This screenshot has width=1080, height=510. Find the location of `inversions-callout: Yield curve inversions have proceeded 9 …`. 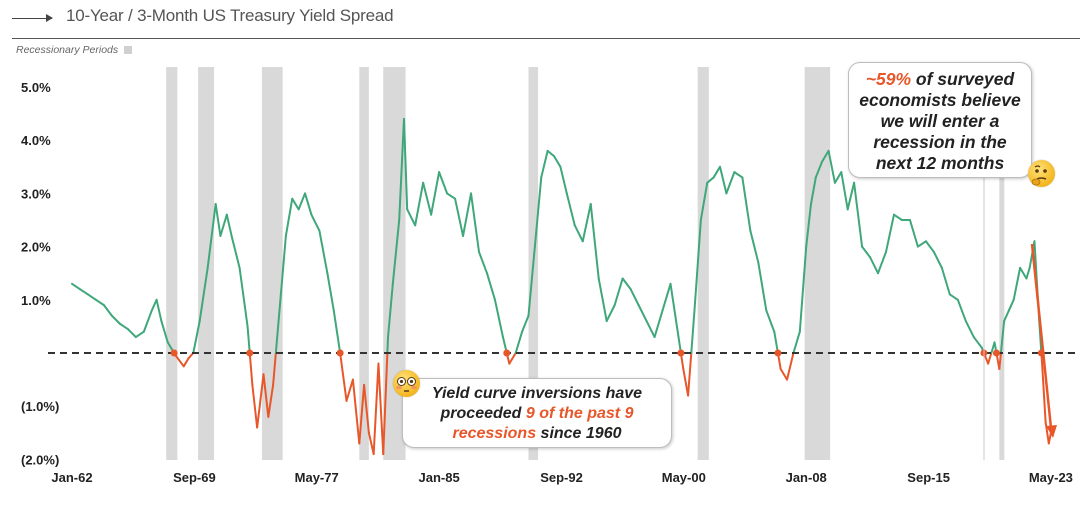

inversions-callout: Yield curve inversions have proceeded 9 … is located at coordinates (537, 413).